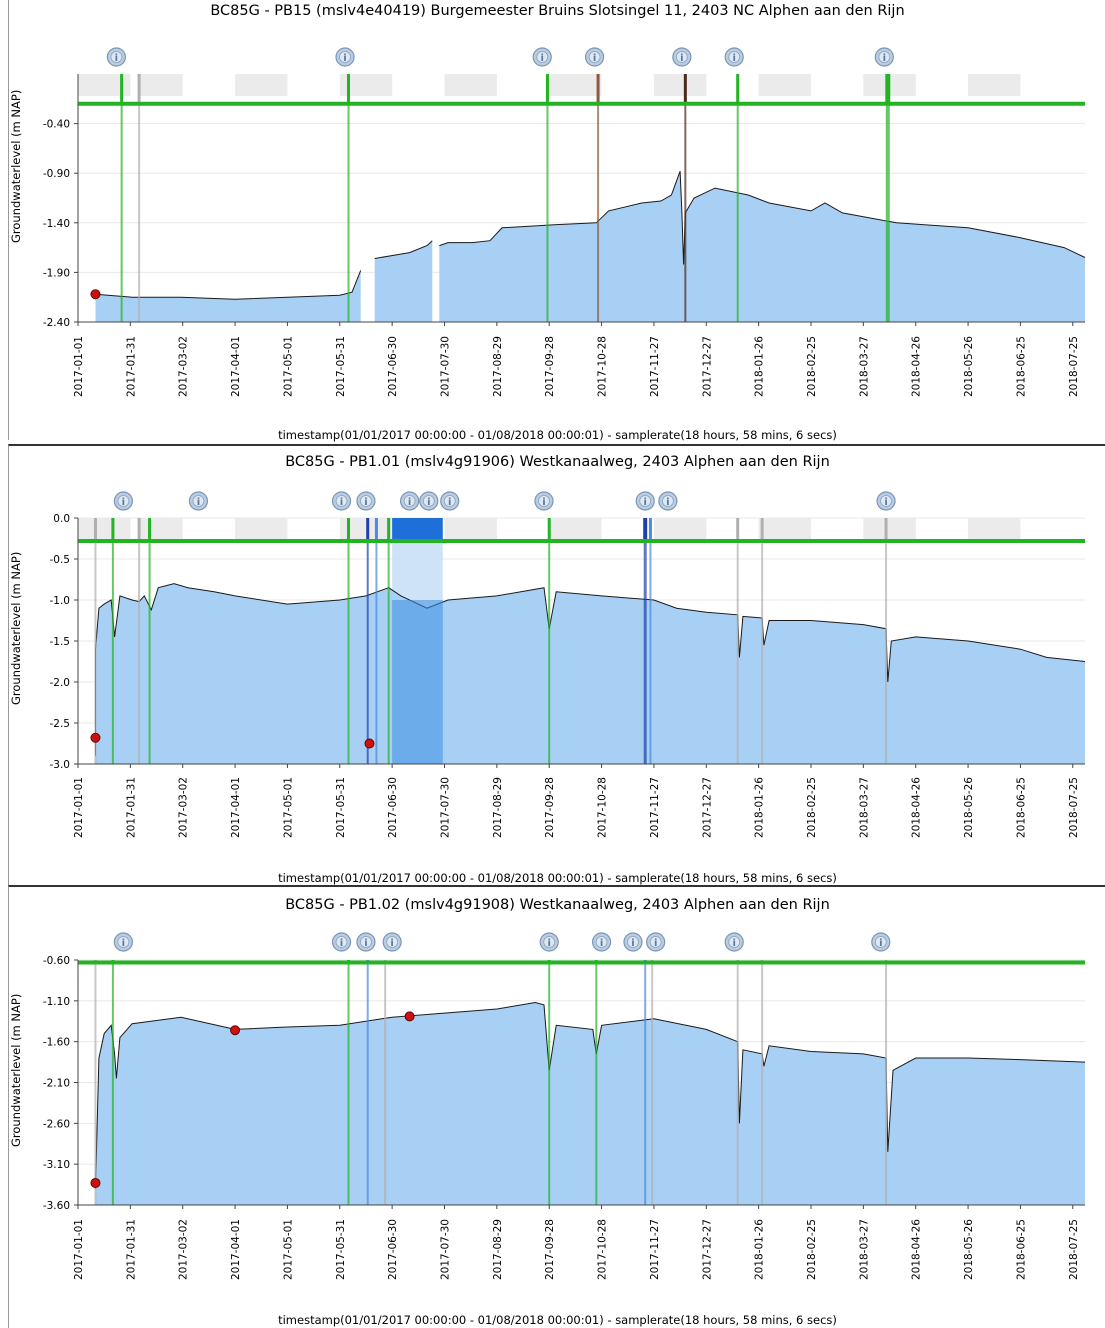  What do you see at coordinates (864, 366) in the screenshot?
I see `x-tick-label: 2018-03-27` at bounding box center [864, 366].